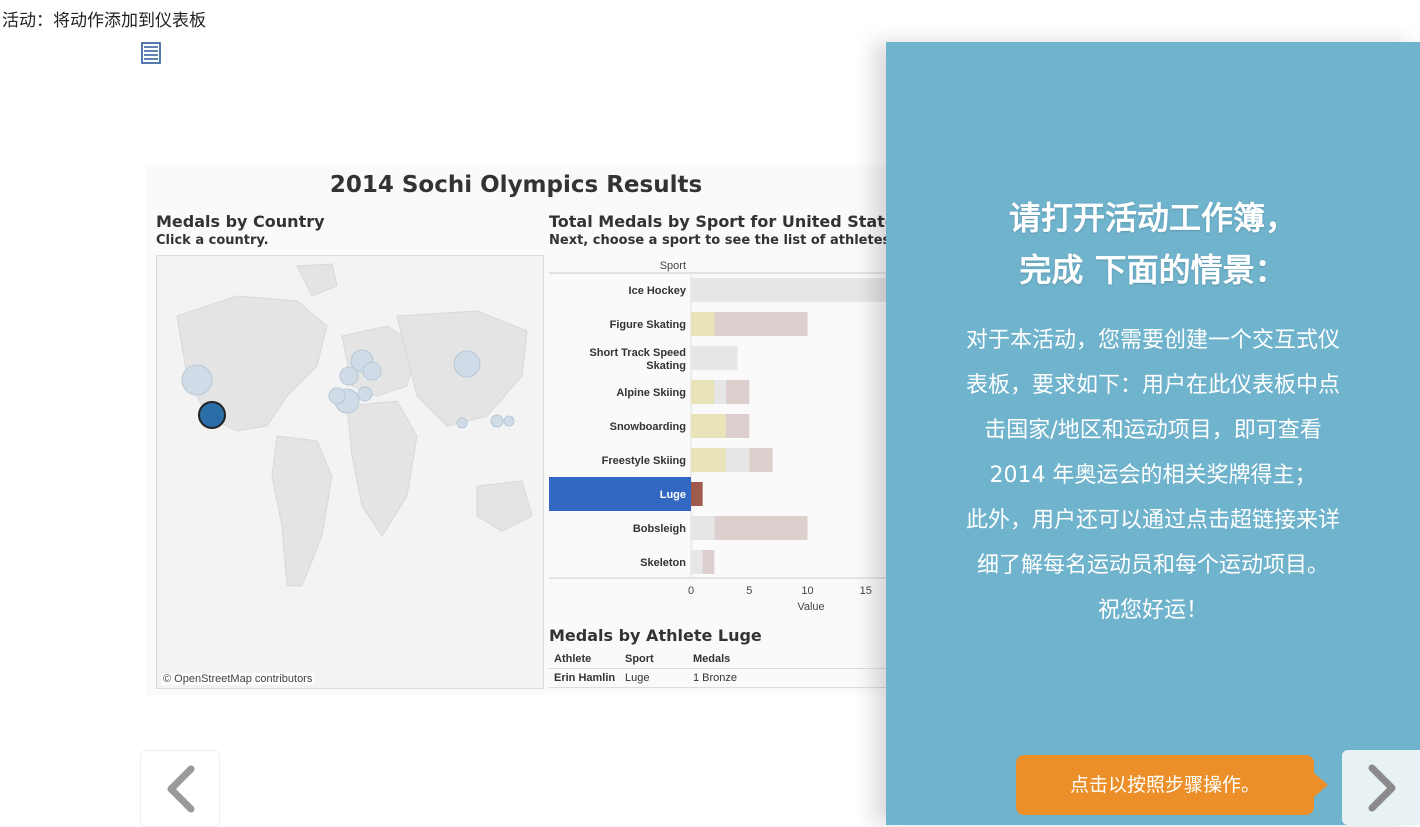 This screenshot has height=827, width=1420. What do you see at coordinates (1172, 785) in the screenshot?
I see `follow-steps-callout: 点击以按照步骤操作。` at bounding box center [1172, 785].